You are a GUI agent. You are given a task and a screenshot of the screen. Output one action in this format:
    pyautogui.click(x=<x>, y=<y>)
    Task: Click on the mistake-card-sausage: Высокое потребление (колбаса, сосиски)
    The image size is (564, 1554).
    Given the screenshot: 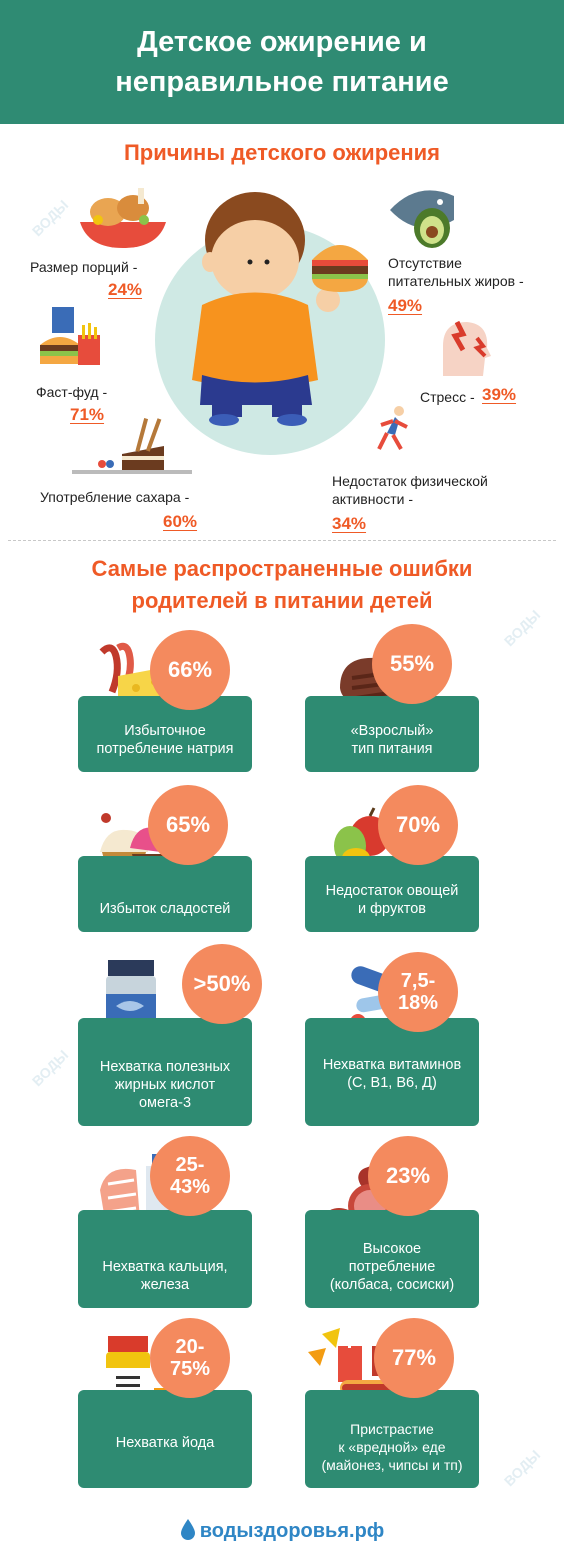 What is the action you would take?
    pyautogui.click(x=392, y=1259)
    